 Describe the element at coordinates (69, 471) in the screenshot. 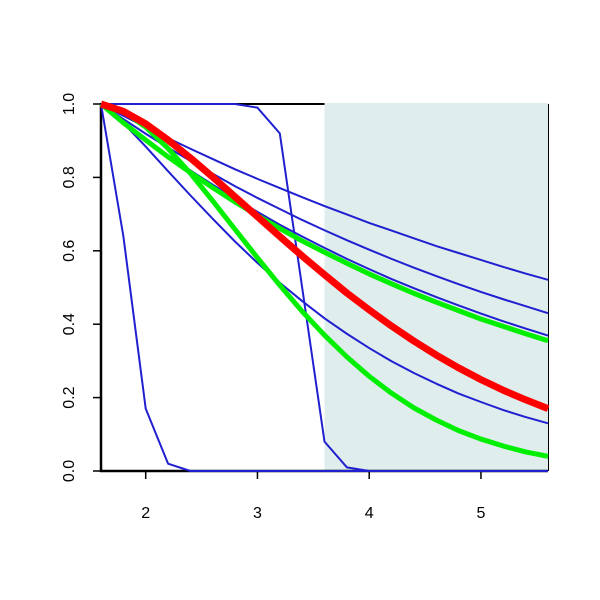

I see `y-tick-label: 0.0` at that location.